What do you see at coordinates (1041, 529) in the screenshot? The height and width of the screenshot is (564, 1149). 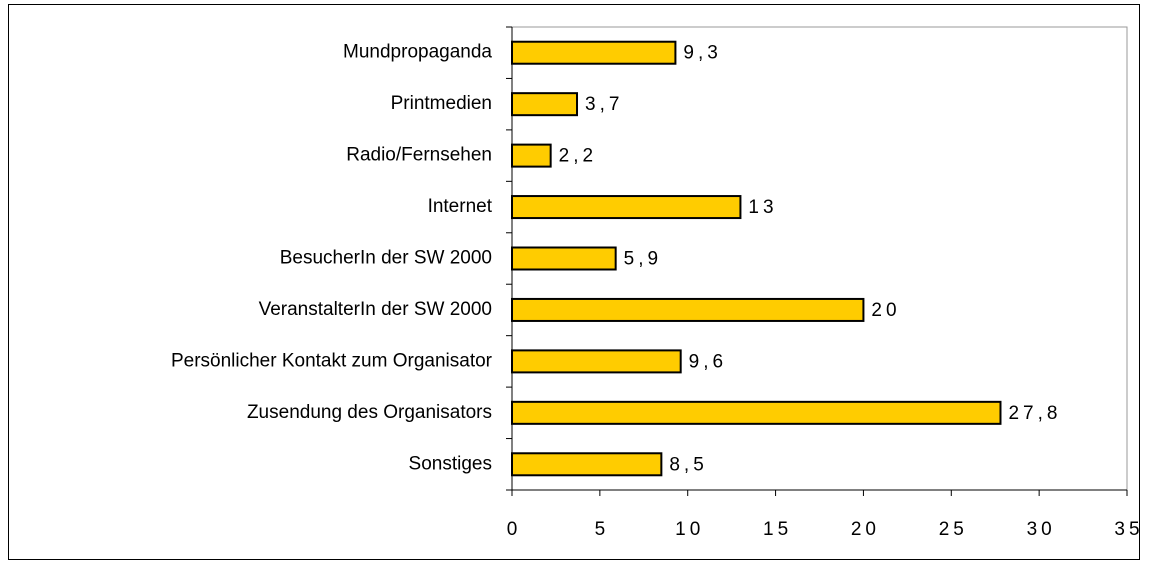 I see `x-tick-label: 30` at bounding box center [1041, 529].